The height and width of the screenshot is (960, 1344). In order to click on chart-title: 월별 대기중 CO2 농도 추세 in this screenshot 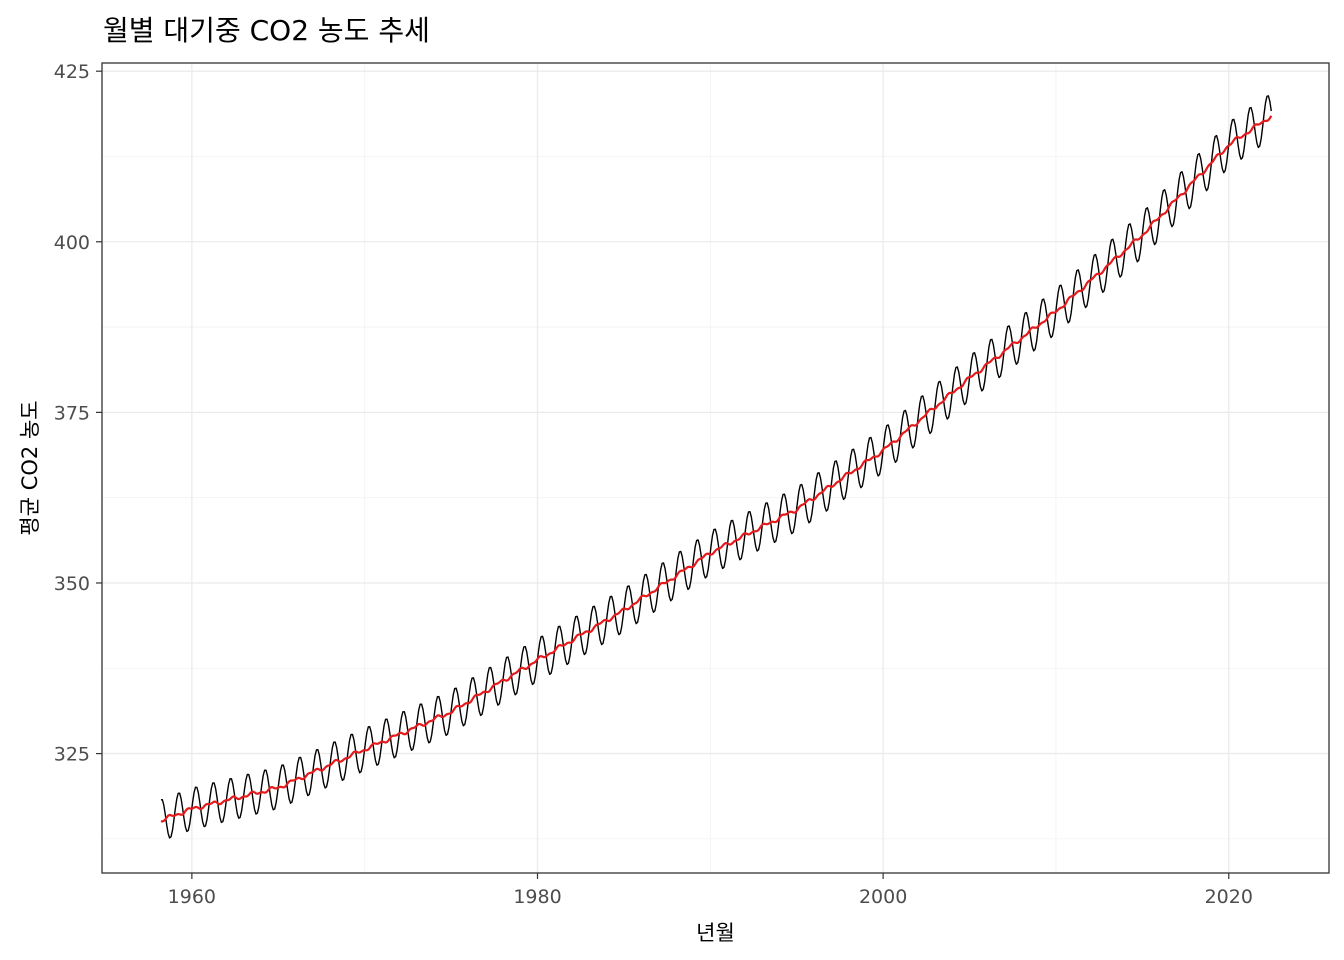, I will do `click(266, 30)`.